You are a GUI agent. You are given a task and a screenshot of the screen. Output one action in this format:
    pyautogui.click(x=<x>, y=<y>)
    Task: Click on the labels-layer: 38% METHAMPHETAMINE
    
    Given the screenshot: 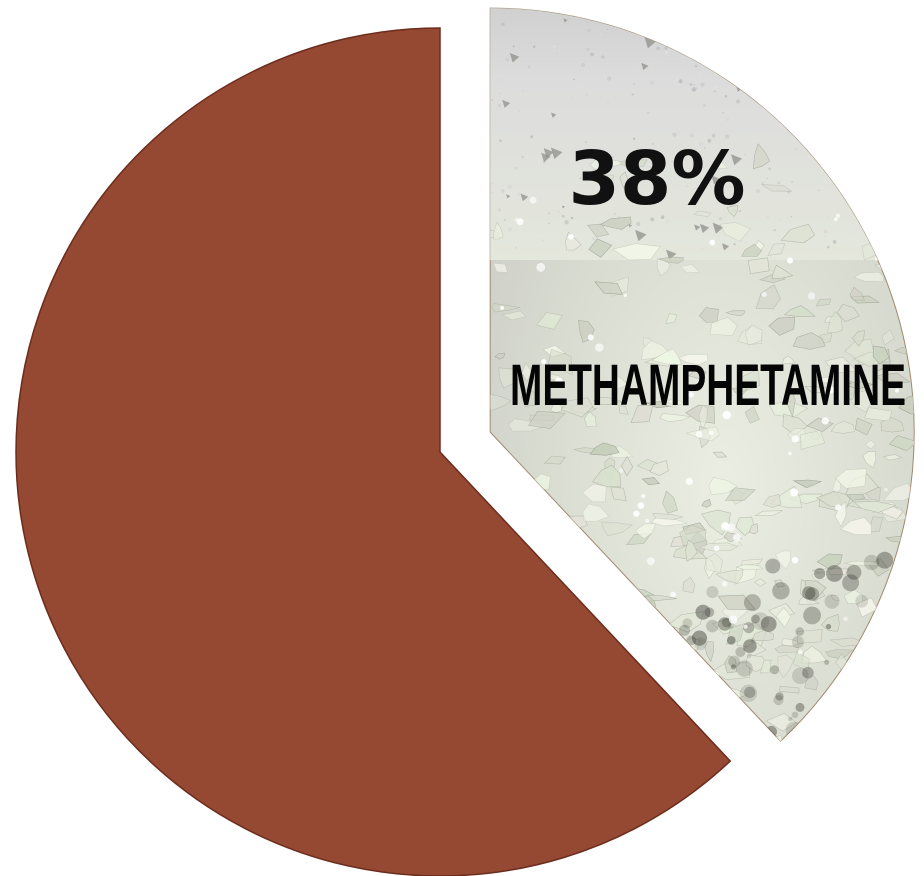 What is the action you would take?
    pyautogui.click(x=708, y=277)
    